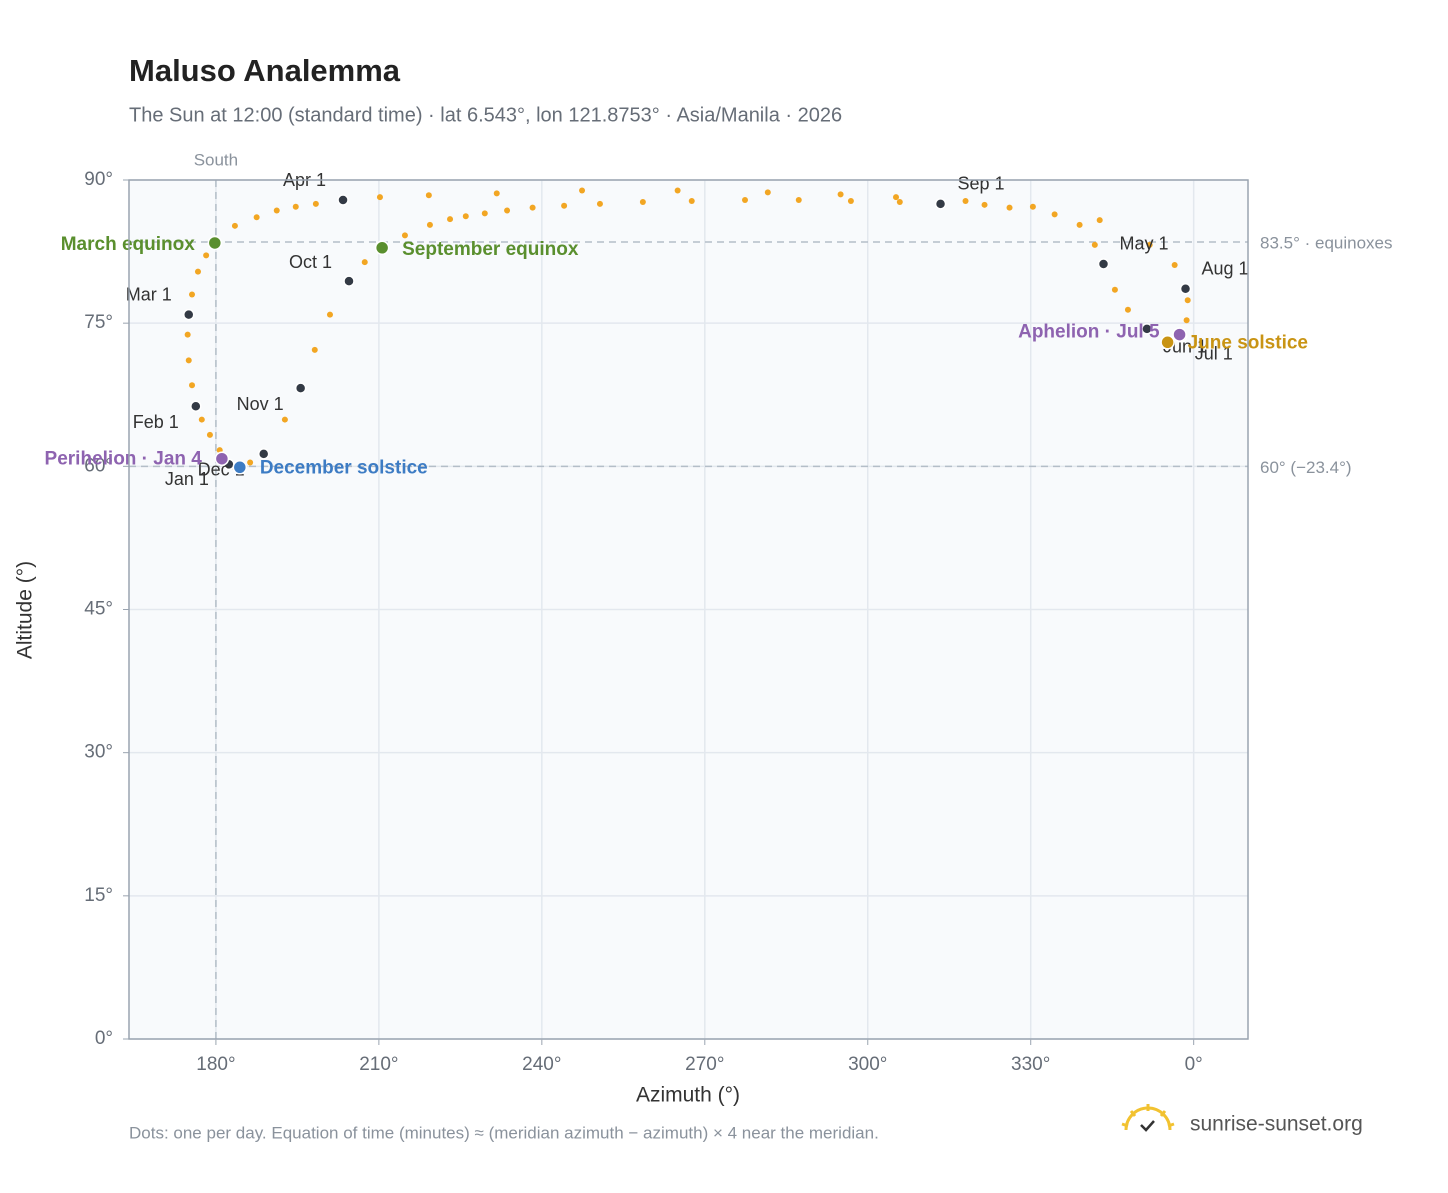 Image resolution: width=1448 pixels, height=1193 pixels. I want to click on month-label: Jul 1, so click(1214, 353).